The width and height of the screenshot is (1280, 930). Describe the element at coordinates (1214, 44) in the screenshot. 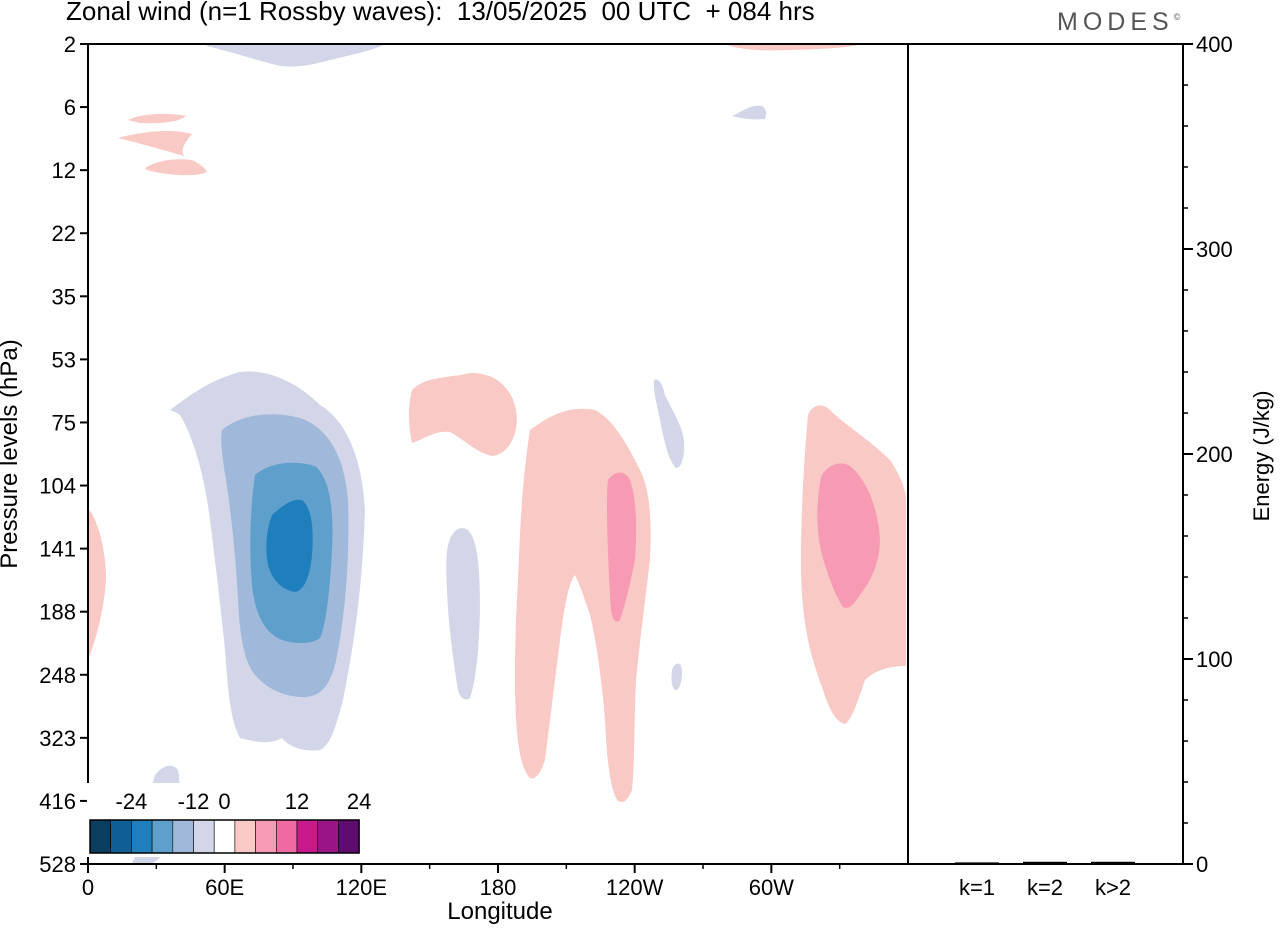

I see `energy-tick-label: 400` at that location.